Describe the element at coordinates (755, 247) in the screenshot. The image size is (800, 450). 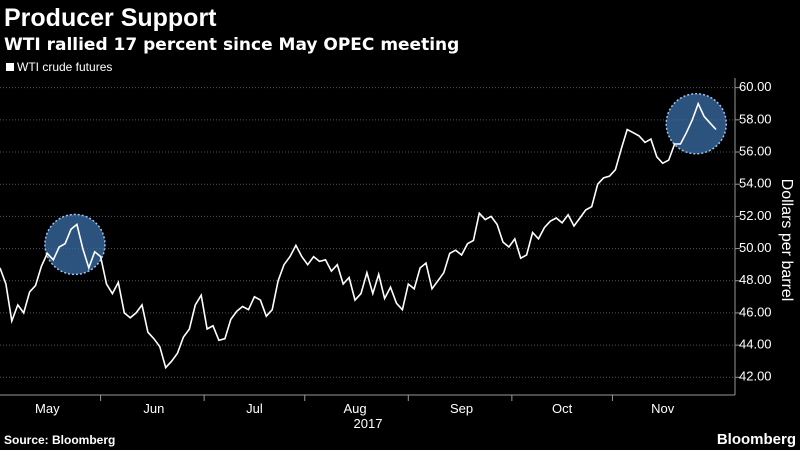
I see `y-tick-label: 50.00` at that location.